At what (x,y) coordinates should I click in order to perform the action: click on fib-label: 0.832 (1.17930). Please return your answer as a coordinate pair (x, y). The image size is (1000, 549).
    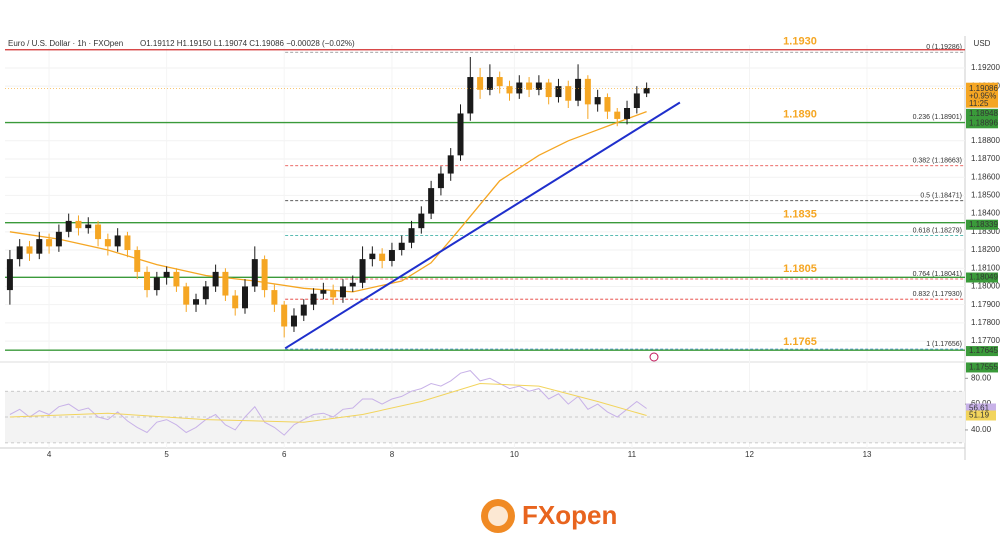
    Looking at the image, I should click on (937, 294).